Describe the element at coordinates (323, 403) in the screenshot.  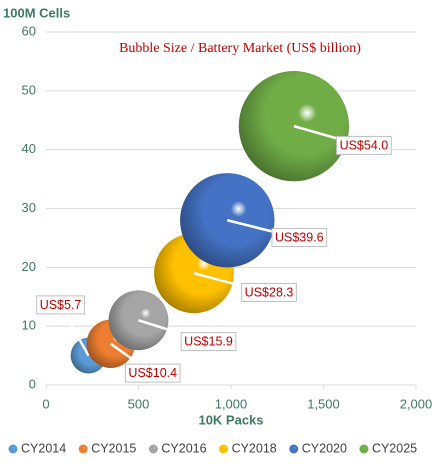
I see `x-tick-label: 1,500` at that location.